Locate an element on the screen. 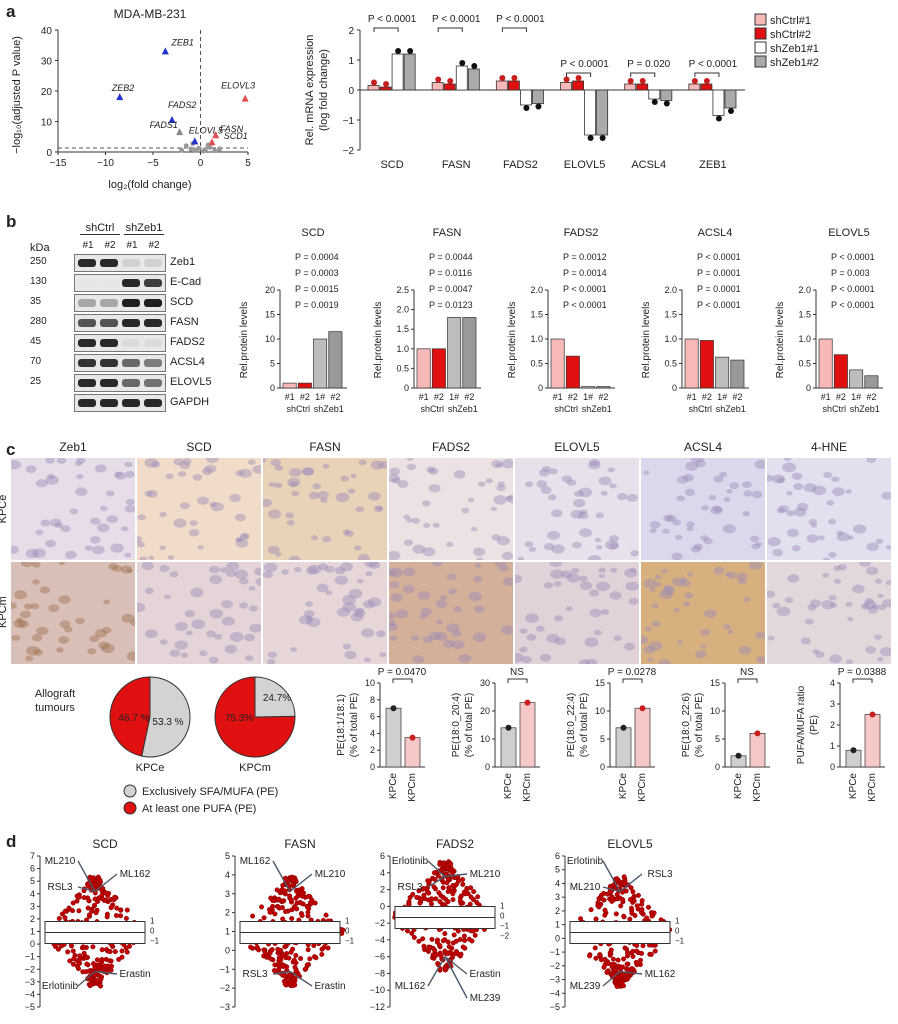 This screenshot has height=1024, width=898. lipid-dot is located at coordinates (527, 702).